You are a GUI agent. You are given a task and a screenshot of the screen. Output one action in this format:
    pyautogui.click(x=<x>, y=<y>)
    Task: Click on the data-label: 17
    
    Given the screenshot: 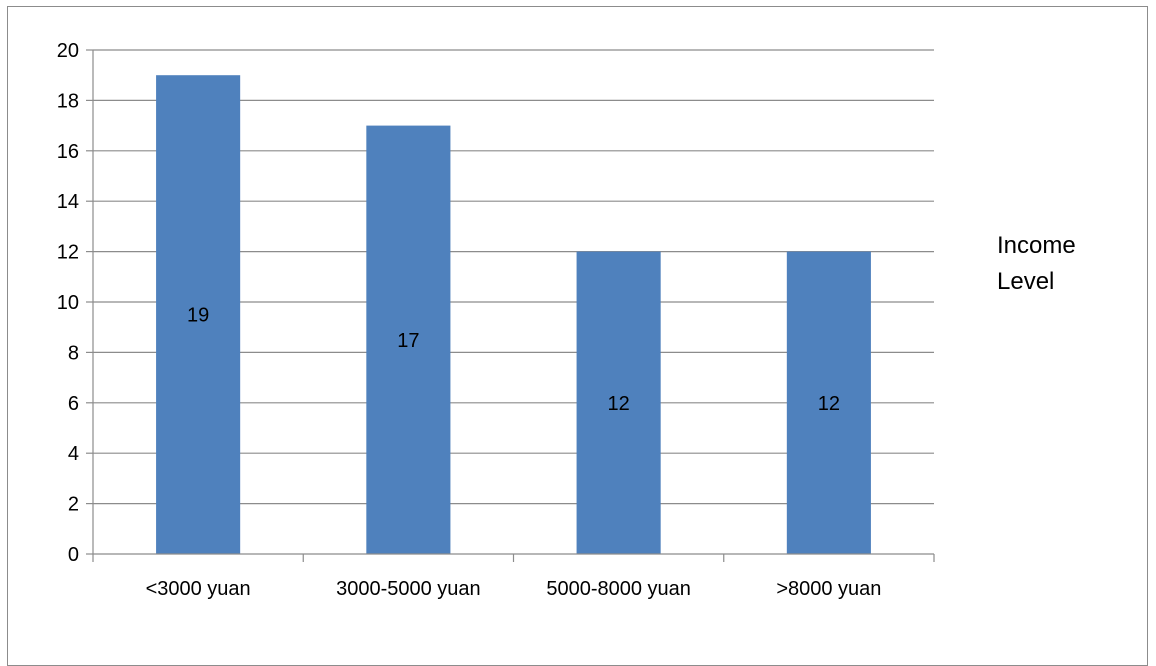 What is the action you would take?
    pyautogui.click(x=408, y=341)
    